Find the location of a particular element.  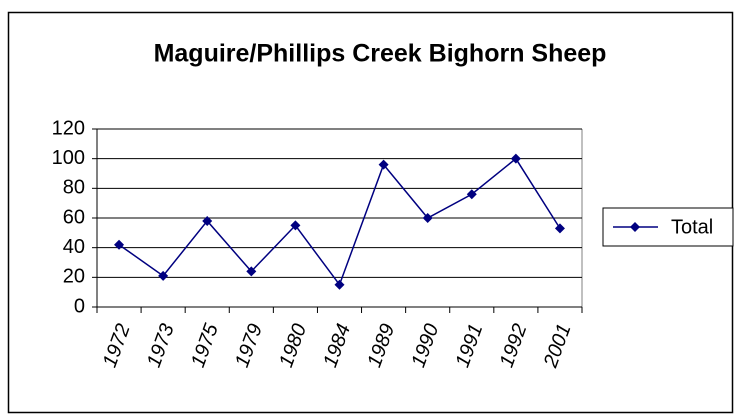

y-tick-label: 40 is located at coordinates (74, 247).